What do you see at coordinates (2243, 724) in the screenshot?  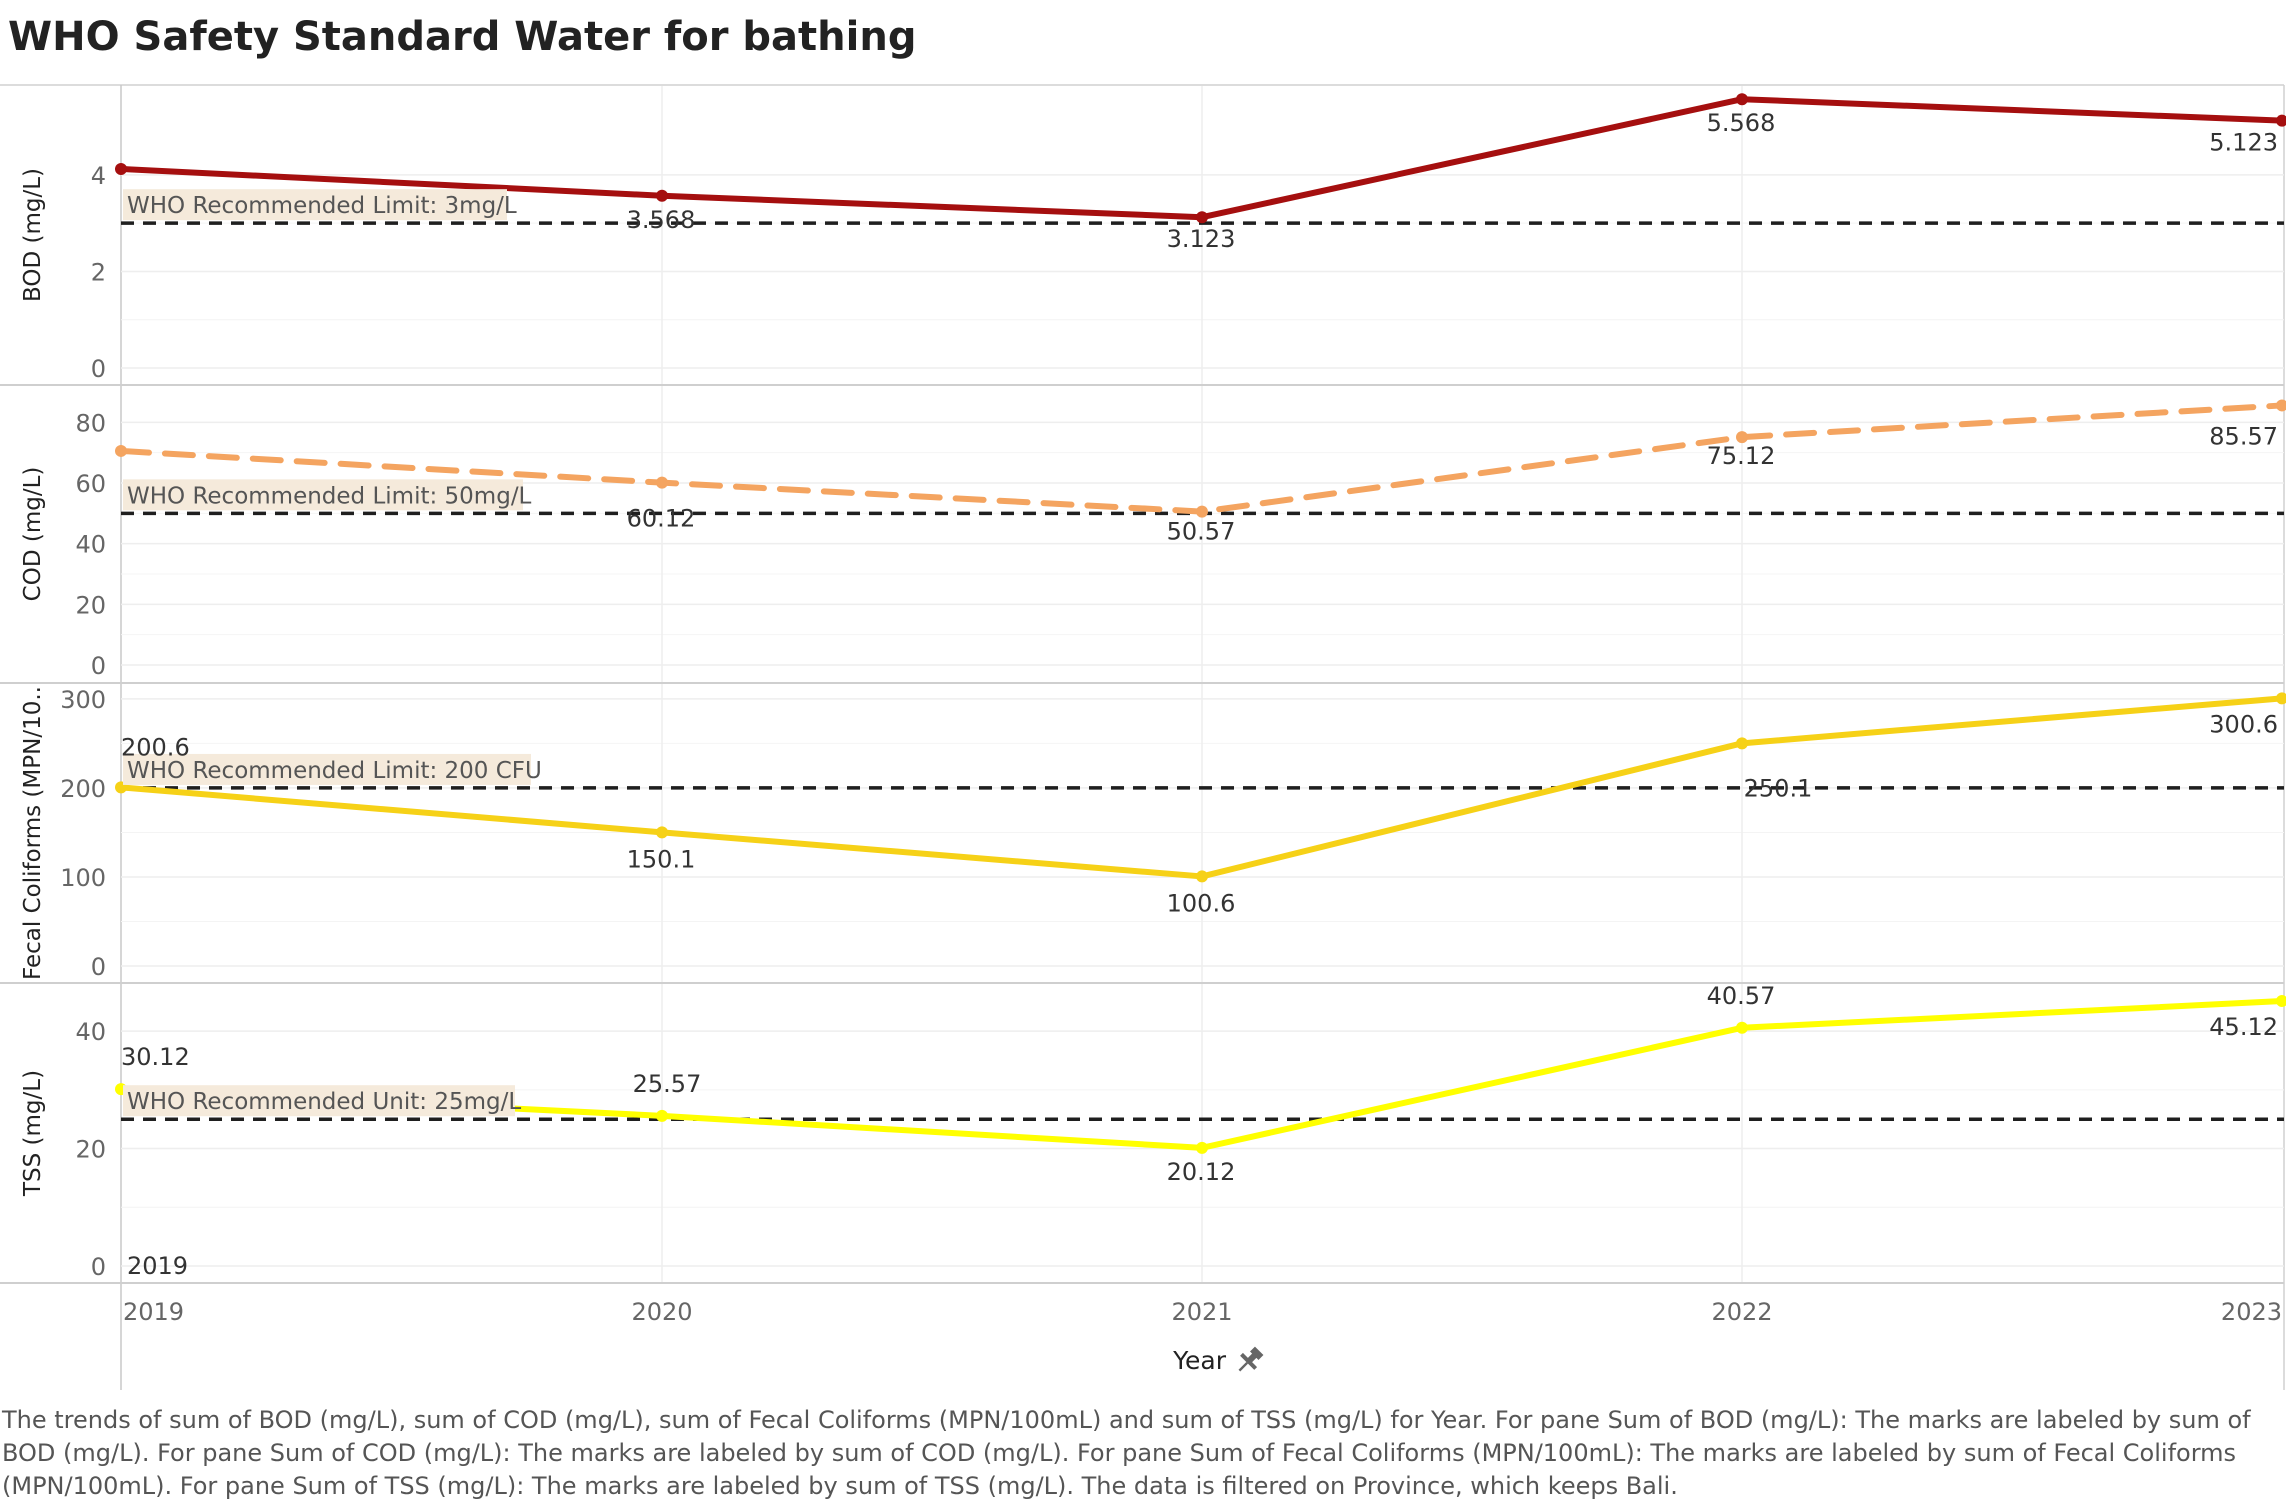 I see `data-label: 300.6` at bounding box center [2243, 724].